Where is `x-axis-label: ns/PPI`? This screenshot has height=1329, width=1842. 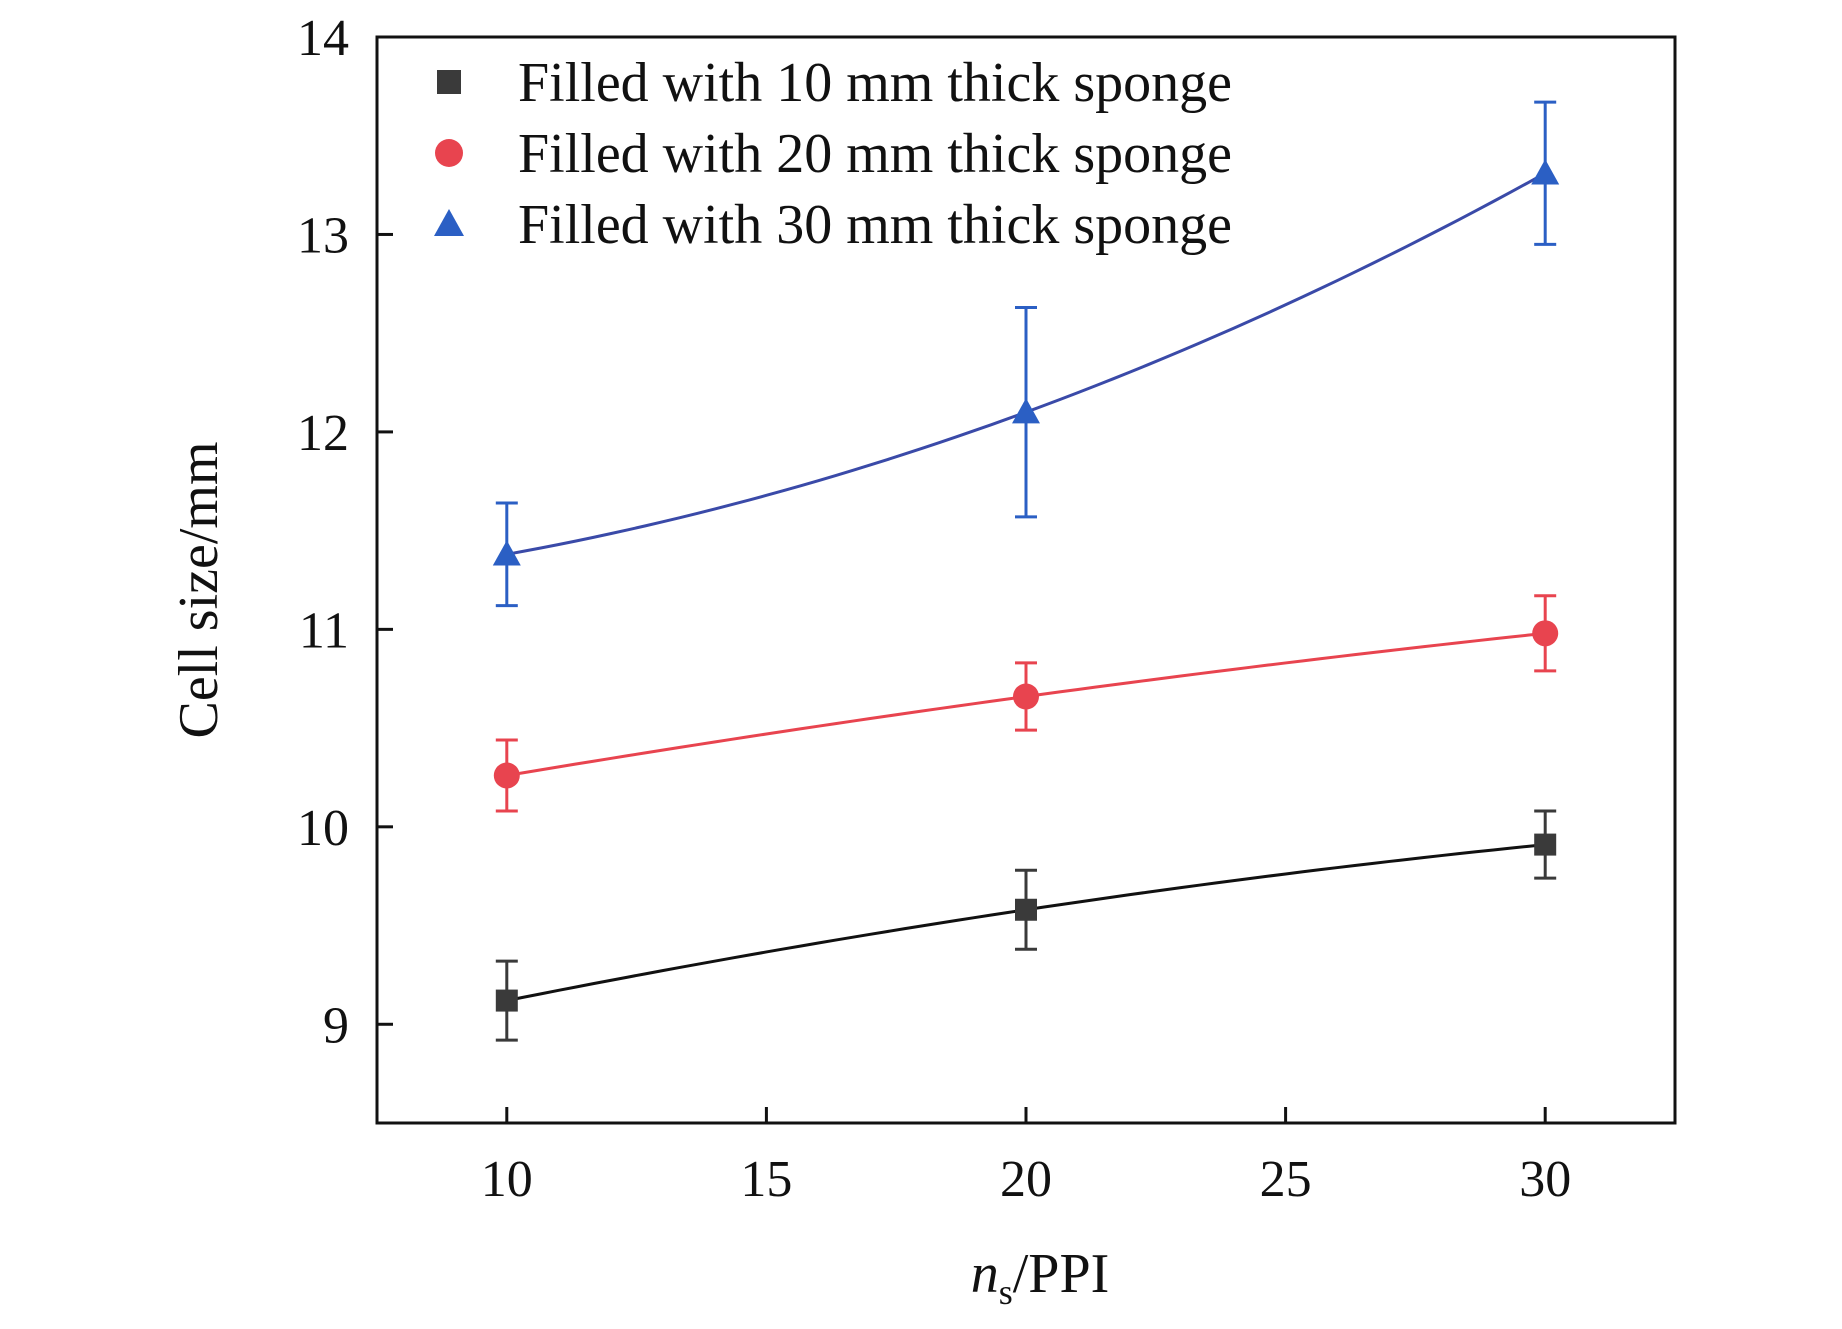
x-axis-label: ns/PPI is located at coordinates (1040, 1277).